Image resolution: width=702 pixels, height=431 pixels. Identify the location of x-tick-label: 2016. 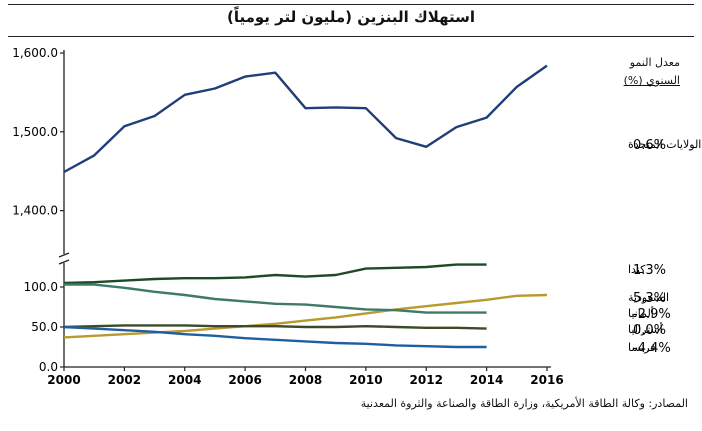
(546, 380).